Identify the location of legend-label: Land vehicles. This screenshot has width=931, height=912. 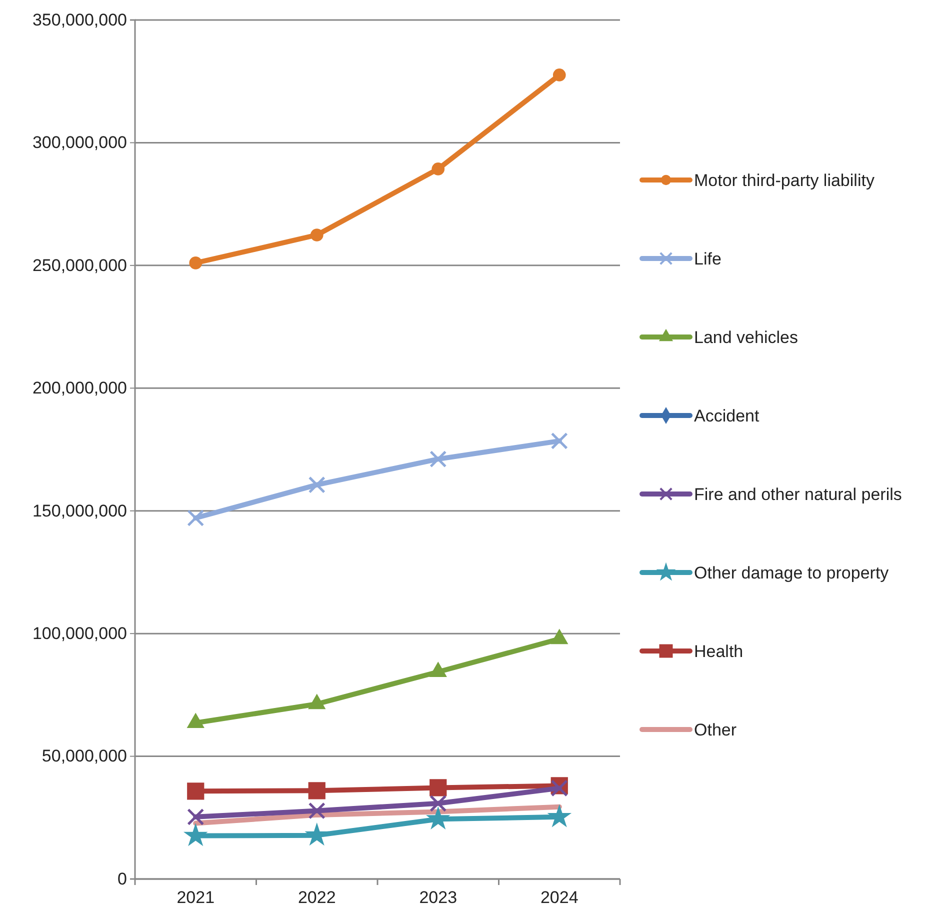
(746, 337).